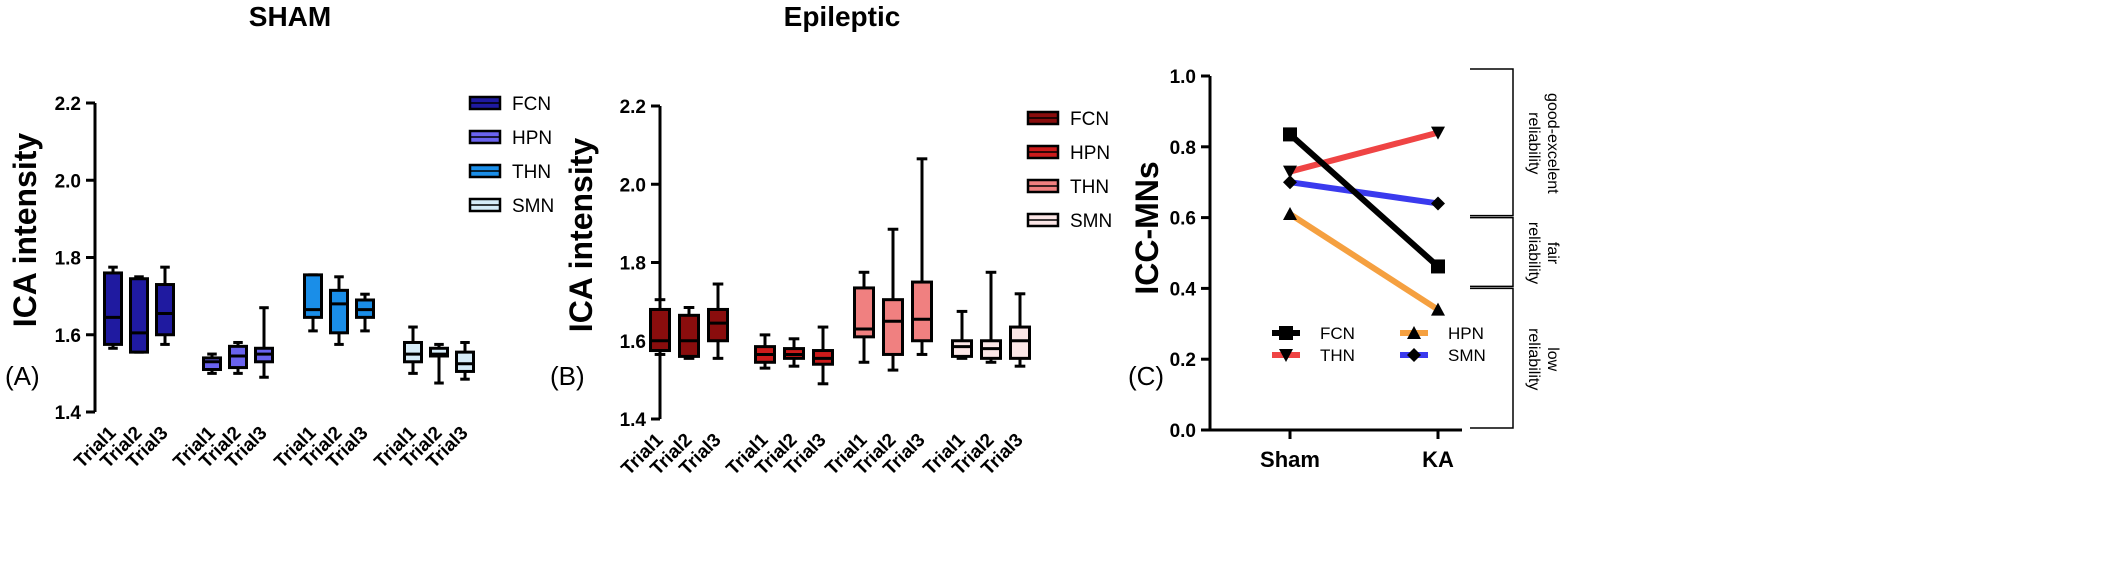 This screenshot has height=583, width=2128. I want to click on panel-a-title: SHAM, so click(290, 16).